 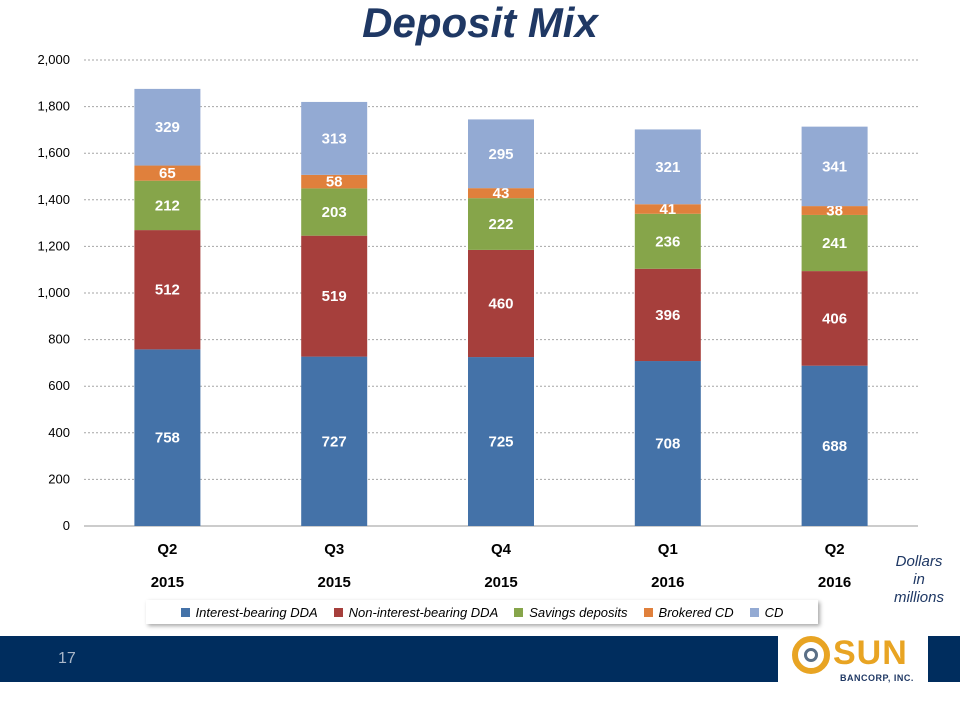 I want to click on bar-value-label: 236, so click(x=667, y=241).